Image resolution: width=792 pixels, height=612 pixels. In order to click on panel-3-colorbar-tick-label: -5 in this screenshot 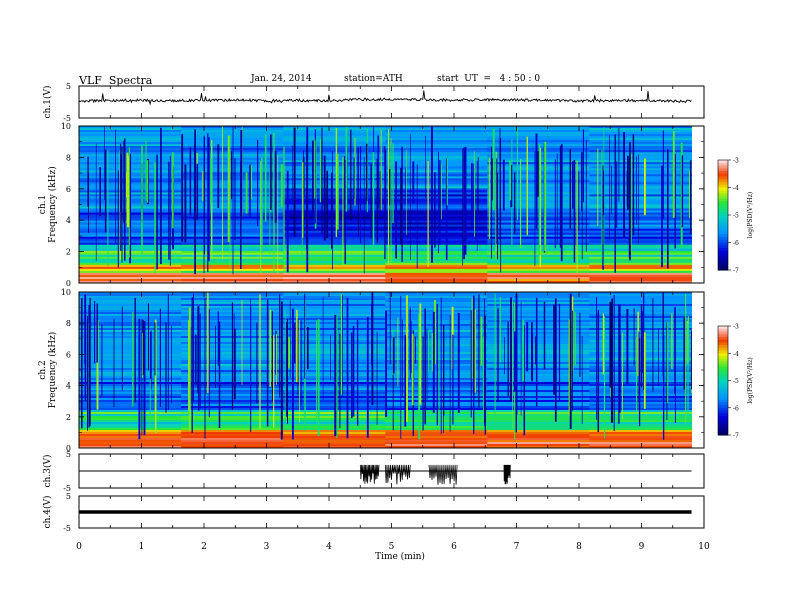, I will do `click(736, 381)`.